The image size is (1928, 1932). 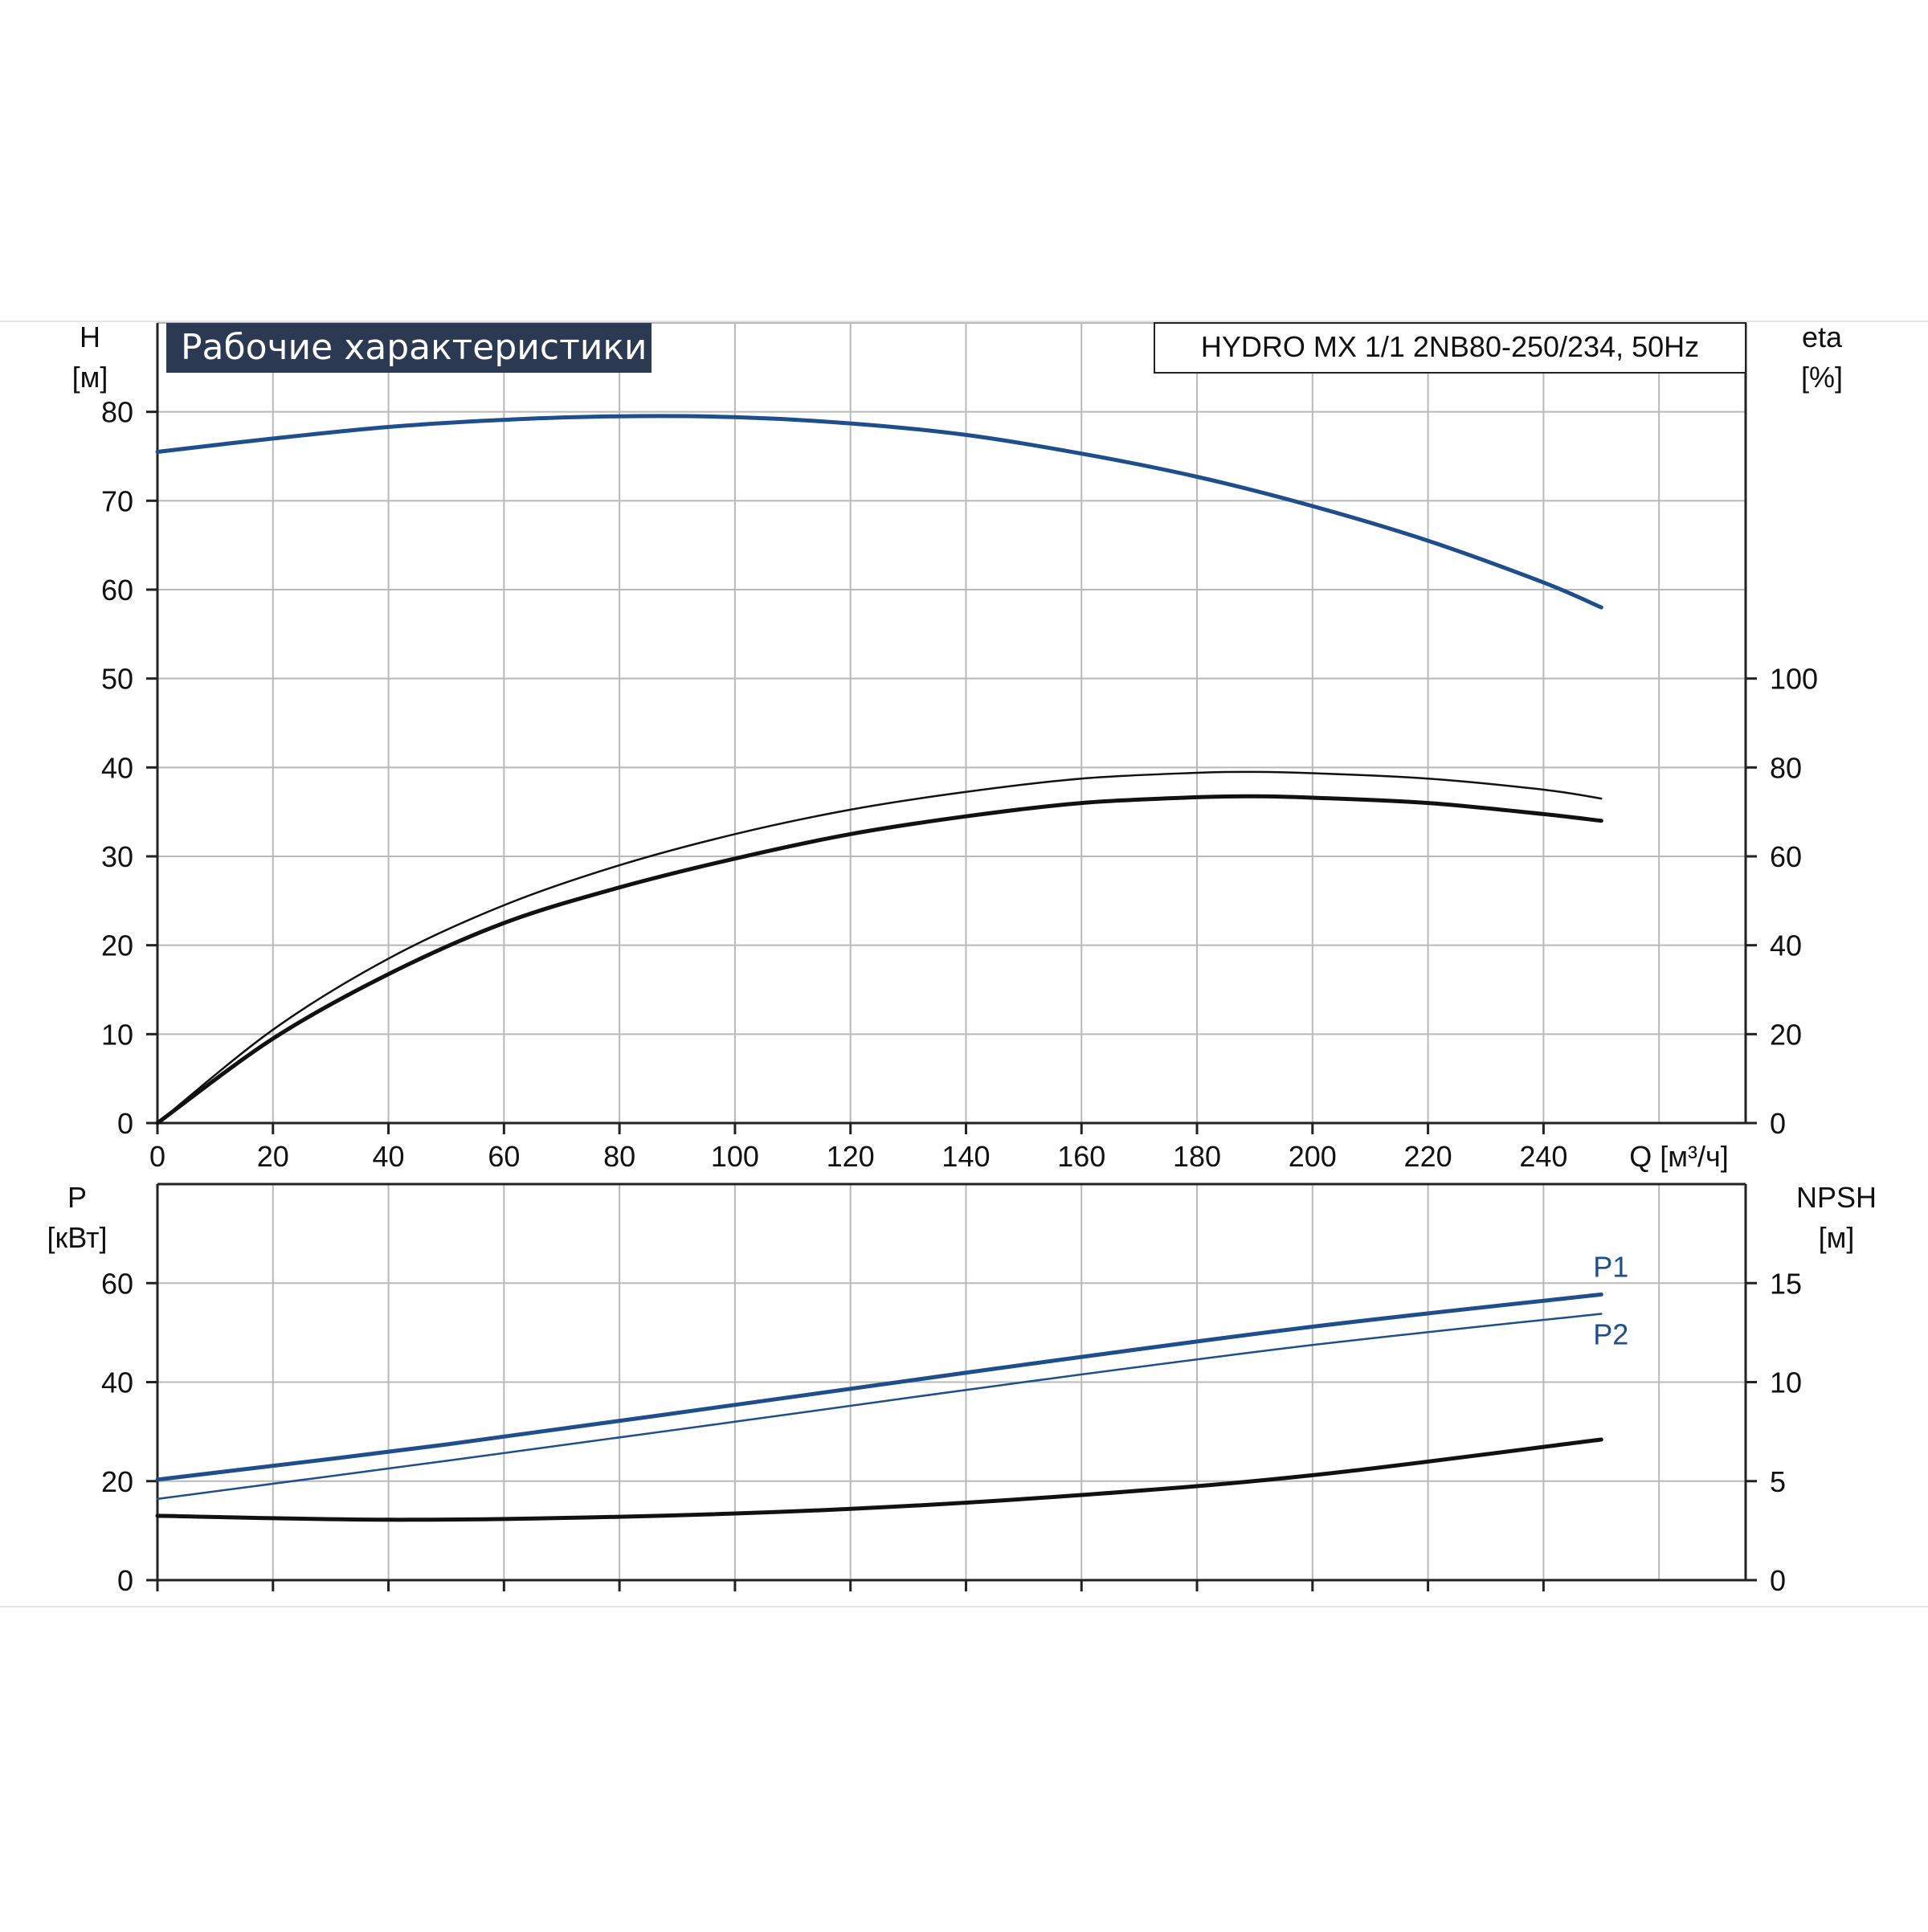 What do you see at coordinates (117, 1482) in the screenshot?
I see `bottom-left-tick-label: 20` at bounding box center [117, 1482].